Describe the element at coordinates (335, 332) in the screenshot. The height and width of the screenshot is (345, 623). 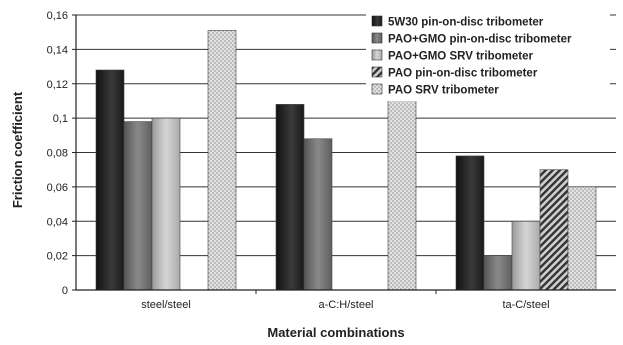
I see `x-axis-title: Material combinations` at that location.